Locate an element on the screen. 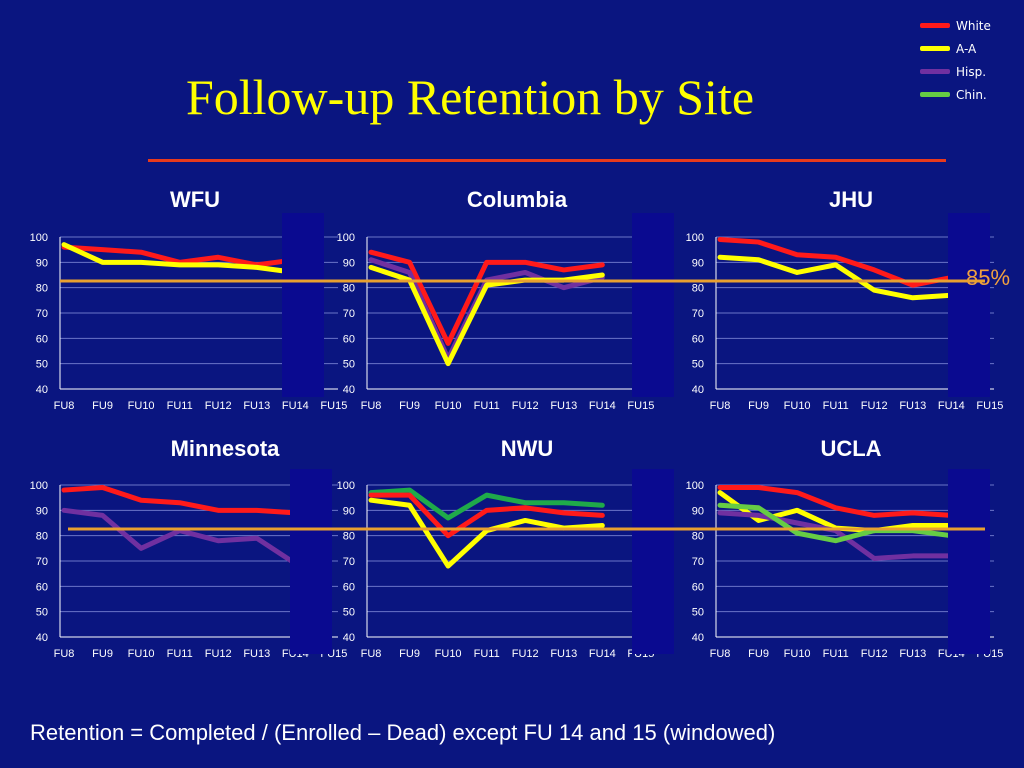 This screenshot has height=768, width=1024. series-line-hisp is located at coordinates (835, 535).